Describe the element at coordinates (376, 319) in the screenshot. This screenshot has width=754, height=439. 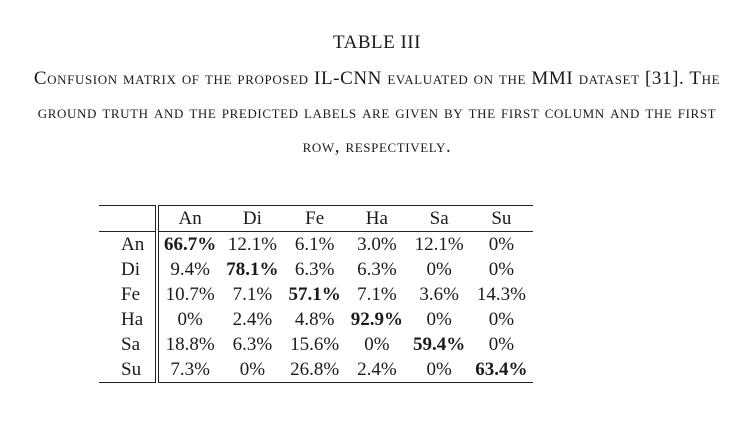
I see `table-cell: 92.9%` at that location.